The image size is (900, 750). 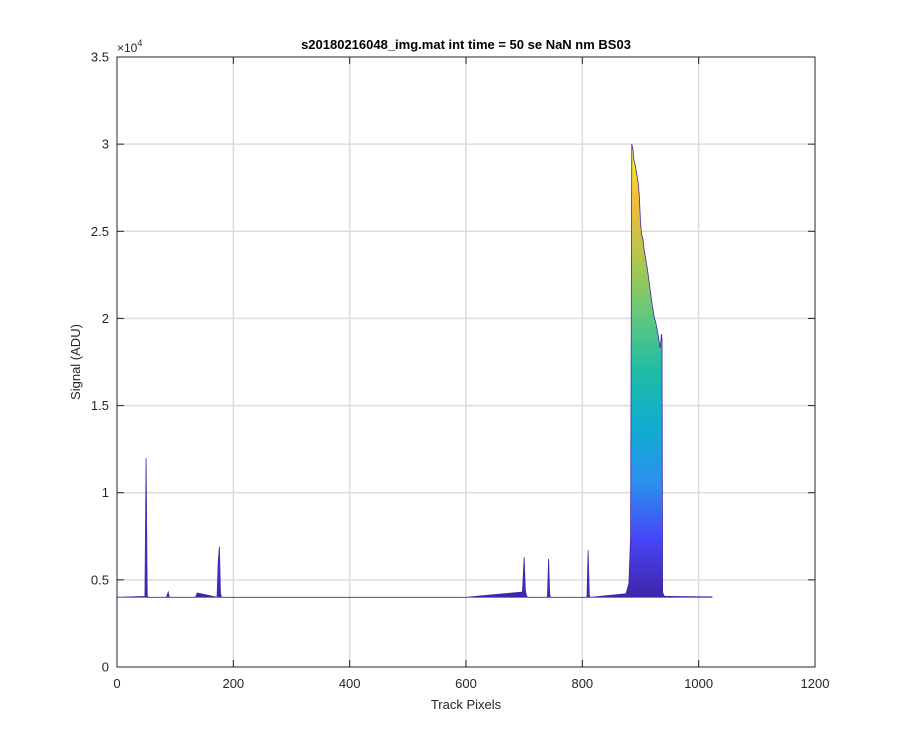 I want to click on x-tick-label: 600, so click(x=466, y=683).